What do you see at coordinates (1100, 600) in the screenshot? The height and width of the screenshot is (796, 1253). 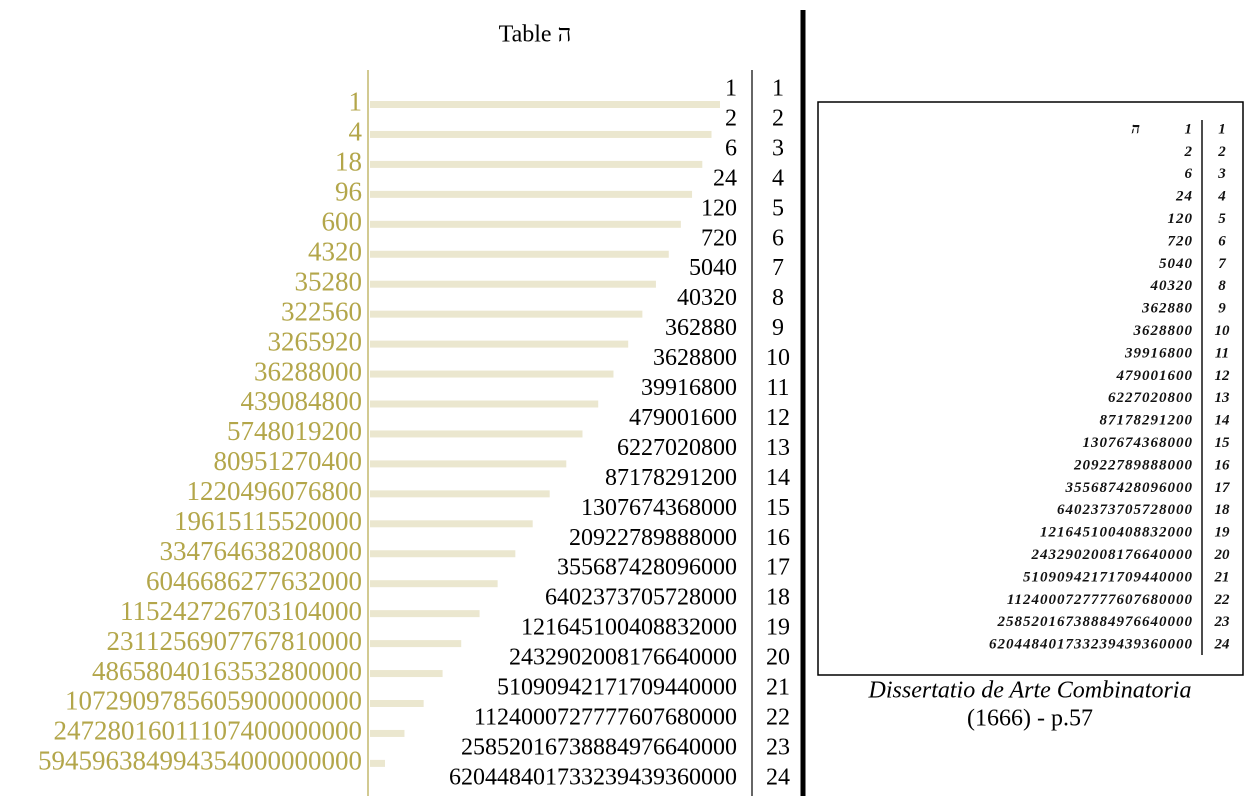 I see `scan-factorial: 1124000727777607680000` at bounding box center [1100, 600].